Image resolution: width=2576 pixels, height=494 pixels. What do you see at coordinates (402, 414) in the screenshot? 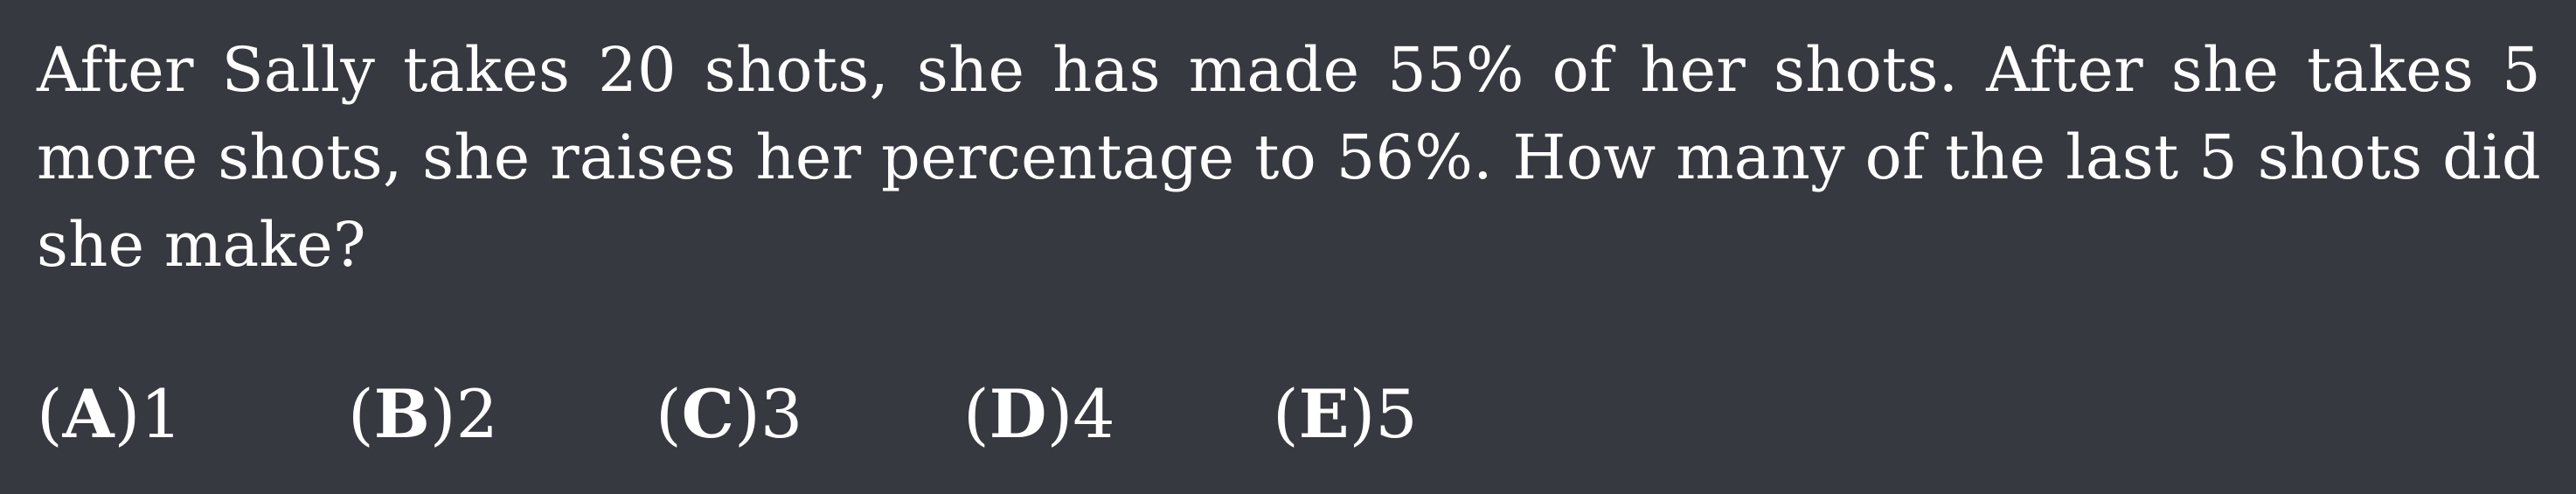
I see `choice-letter: B` at bounding box center [402, 414].